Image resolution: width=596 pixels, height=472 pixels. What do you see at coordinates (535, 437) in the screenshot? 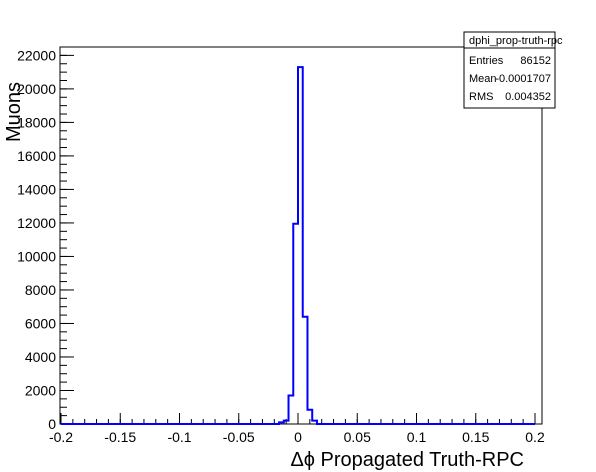
I see `x-tick-label: 0.2` at bounding box center [535, 437].